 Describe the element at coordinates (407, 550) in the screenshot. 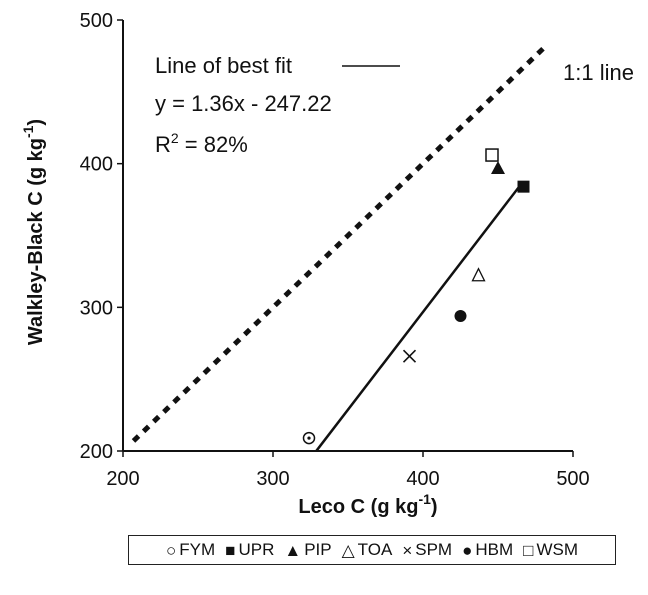

I see `legend-marker-icon: ×` at that location.